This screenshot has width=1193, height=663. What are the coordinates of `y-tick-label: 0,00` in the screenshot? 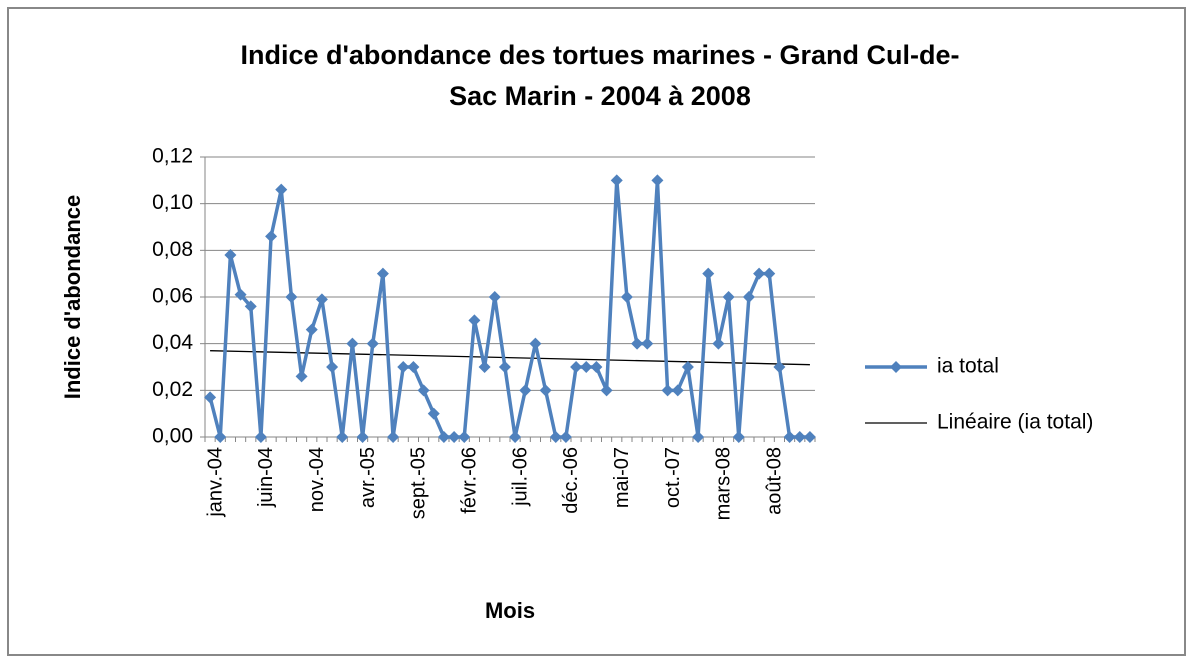 It's located at (172, 436).